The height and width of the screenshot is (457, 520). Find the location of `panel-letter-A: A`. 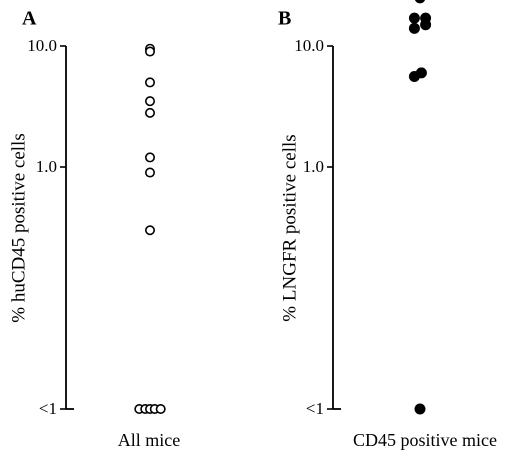

panel-letter-A: A is located at coordinates (29, 19).